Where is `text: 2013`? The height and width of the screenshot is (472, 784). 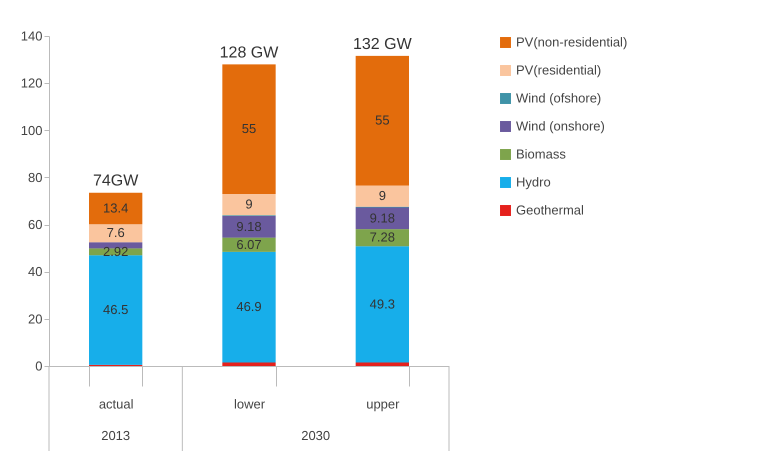 text: 2013 is located at coordinates (115, 435).